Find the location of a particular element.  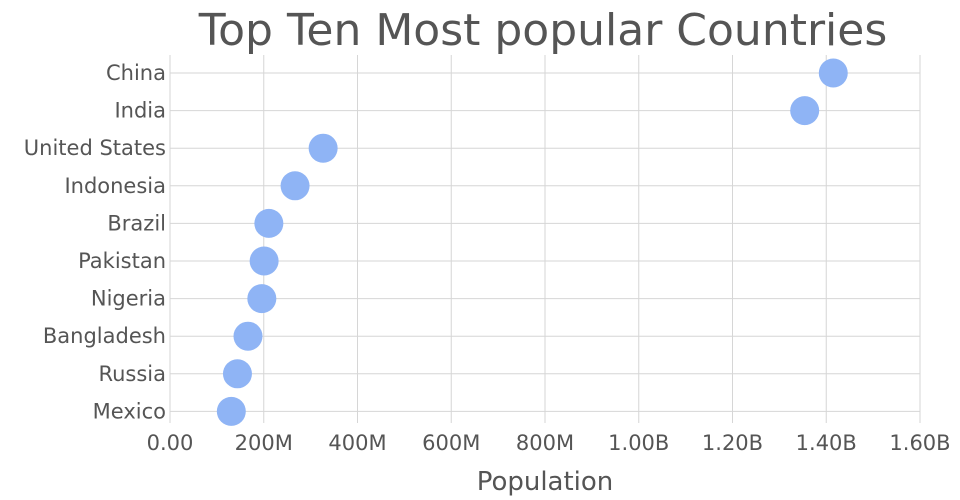

x-tick-label: 0.00 is located at coordinates (170, 443).